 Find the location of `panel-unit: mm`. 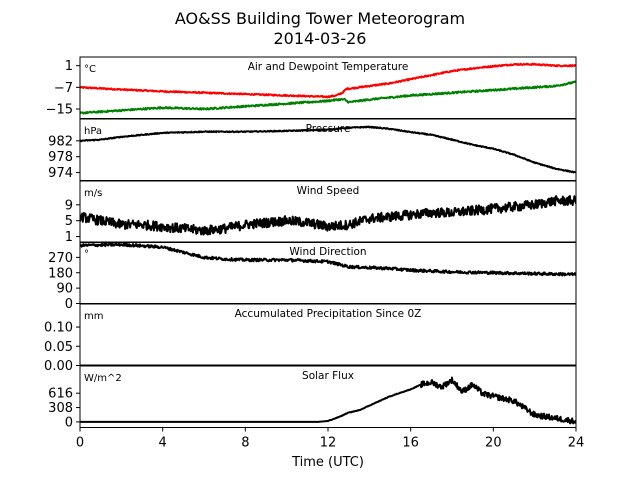

panel-unit: mm is located at coordinates (93, 316).